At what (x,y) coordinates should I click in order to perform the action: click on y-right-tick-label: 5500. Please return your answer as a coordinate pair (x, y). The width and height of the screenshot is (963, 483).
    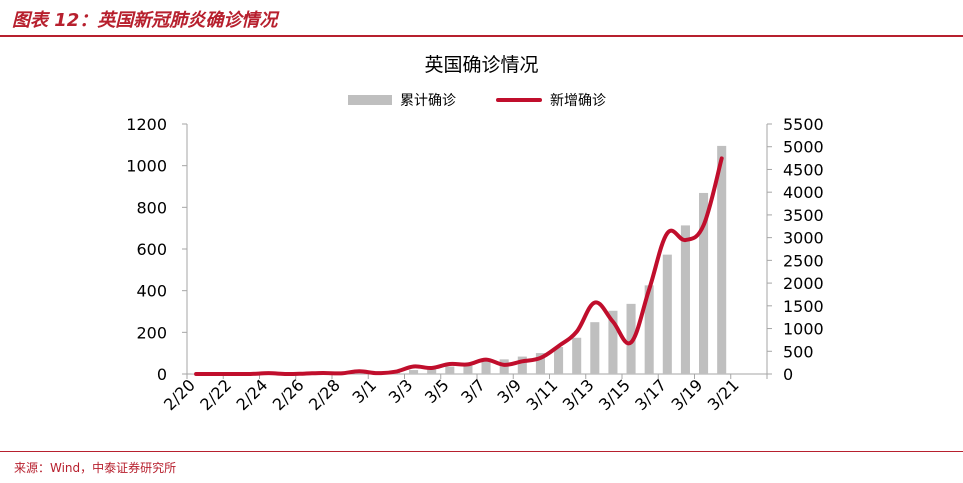
    Looking at the image, I should click on (803, 124).